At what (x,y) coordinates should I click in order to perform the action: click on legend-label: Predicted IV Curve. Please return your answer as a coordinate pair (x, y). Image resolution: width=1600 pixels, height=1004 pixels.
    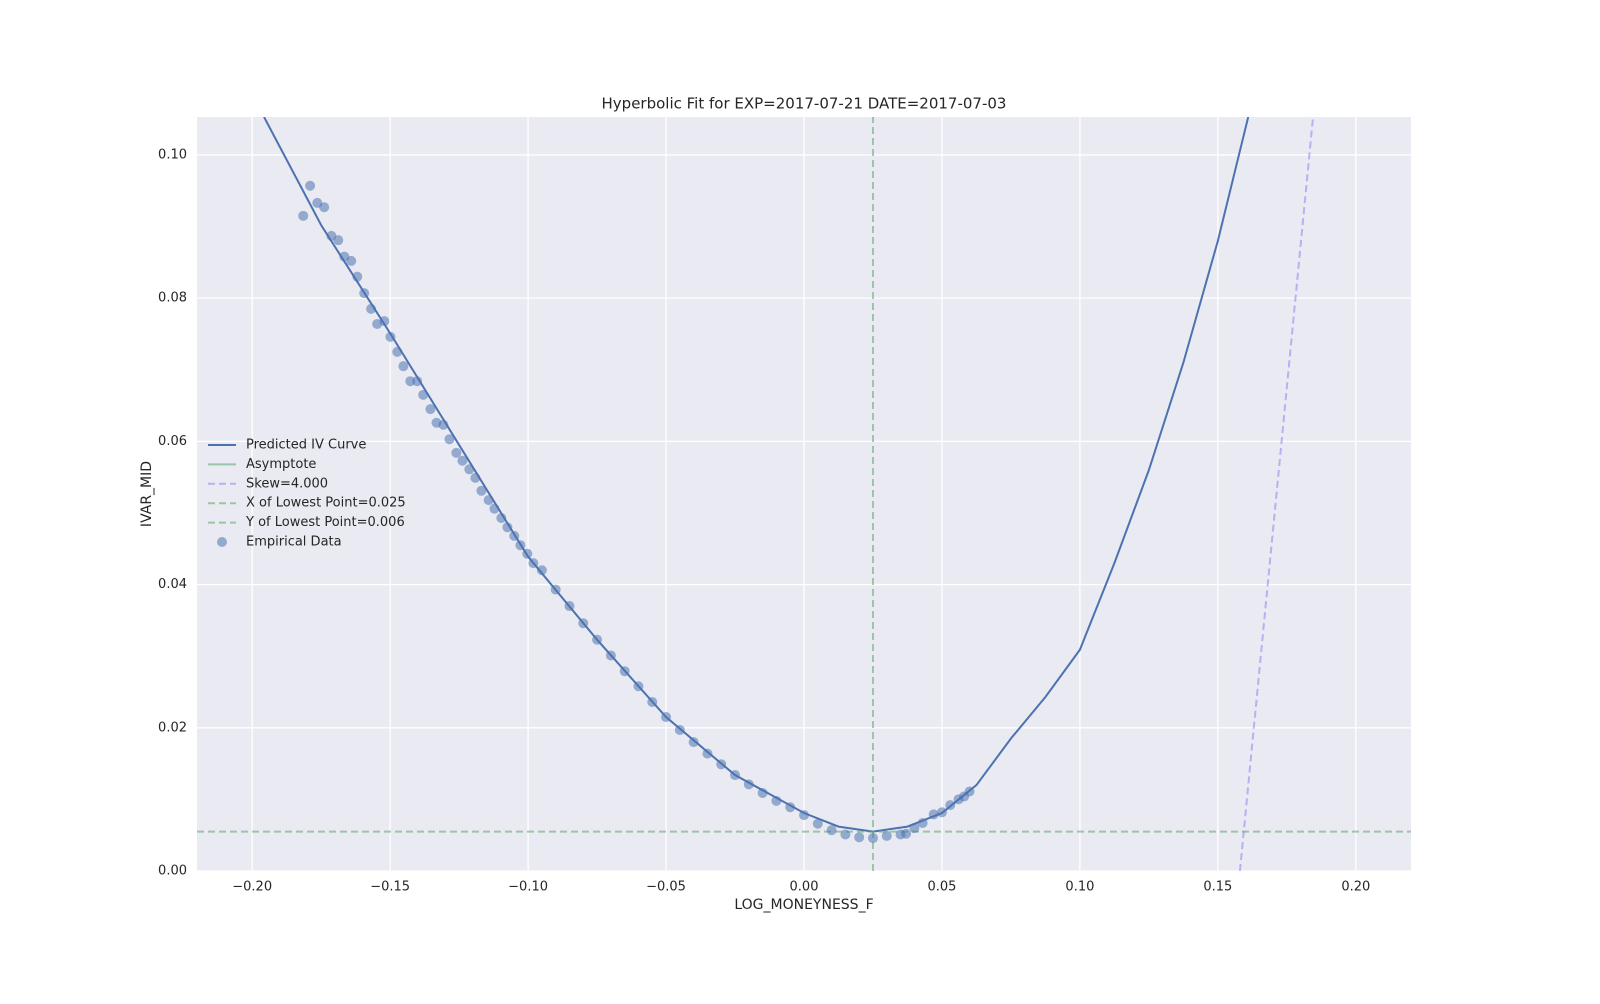
    Looking at the image, I should click on (306, 445).